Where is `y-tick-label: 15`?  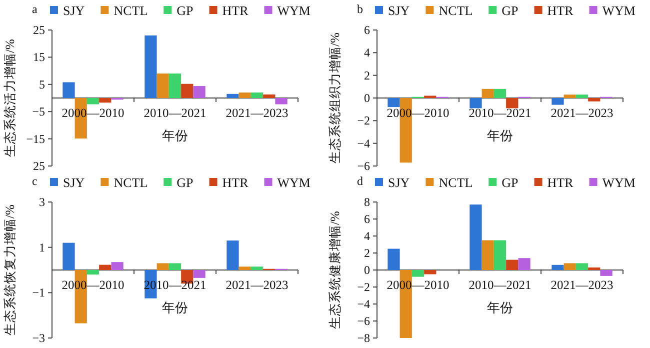
y-tick-label: 15 is located at coordinates (39, 57).